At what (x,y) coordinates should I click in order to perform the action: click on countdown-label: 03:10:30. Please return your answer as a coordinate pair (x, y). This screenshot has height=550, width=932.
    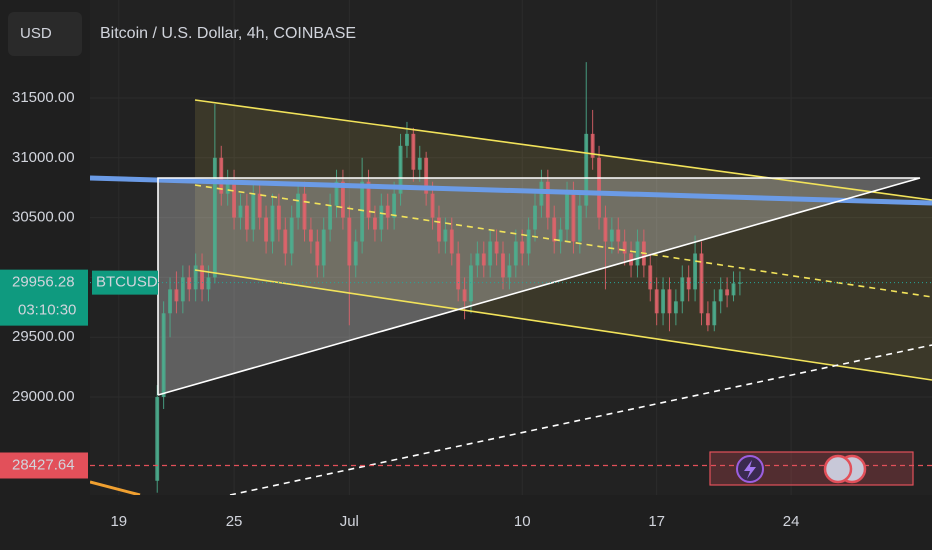
    Looking at the image, I should click on (47, 310).